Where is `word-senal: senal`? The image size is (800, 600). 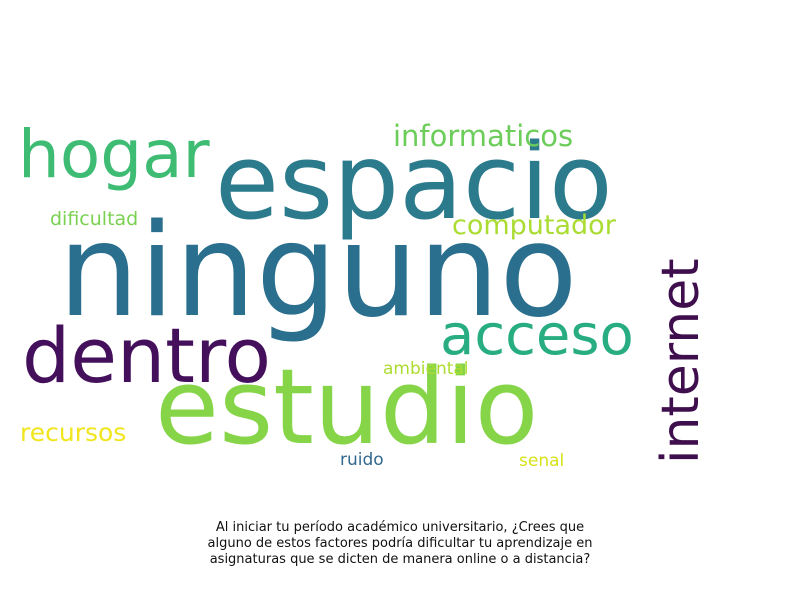
word-senal: senal is located at coordinates (542, 461).